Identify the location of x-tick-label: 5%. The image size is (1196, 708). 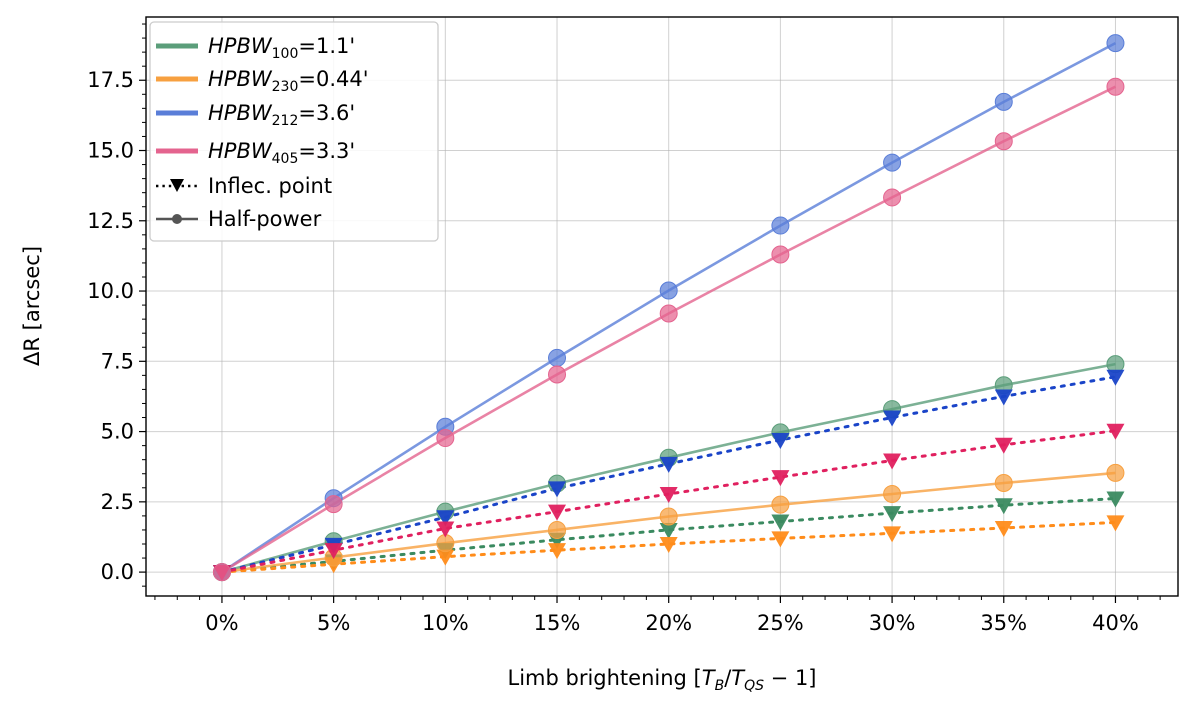
(333, 623).